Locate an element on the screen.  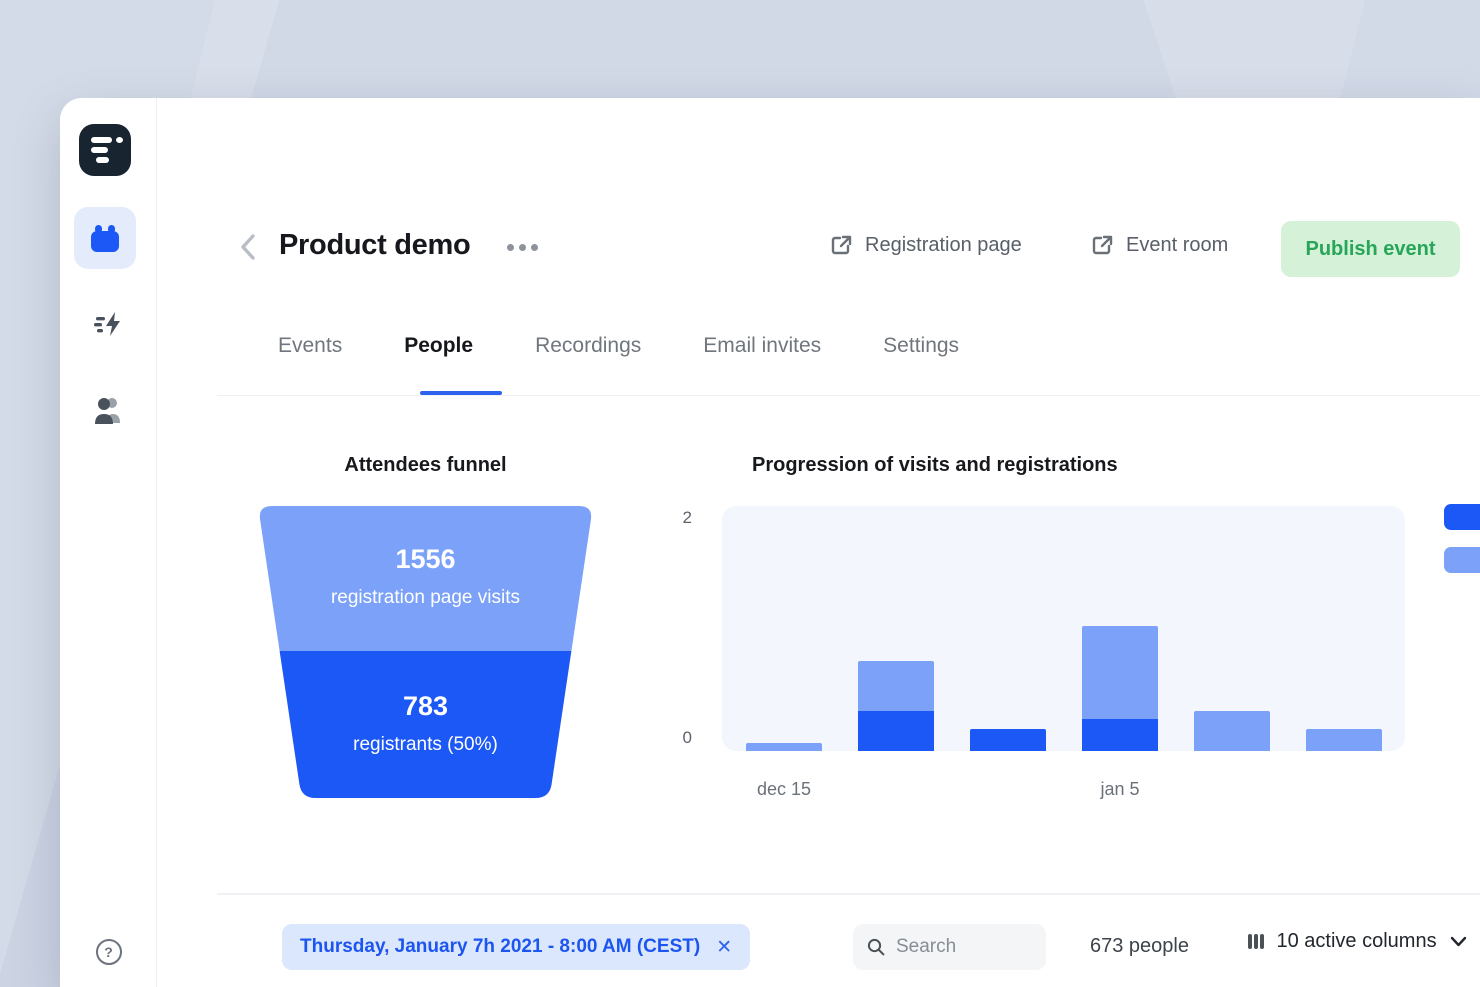
livestorm-logo is located at coordinates (105, 150).